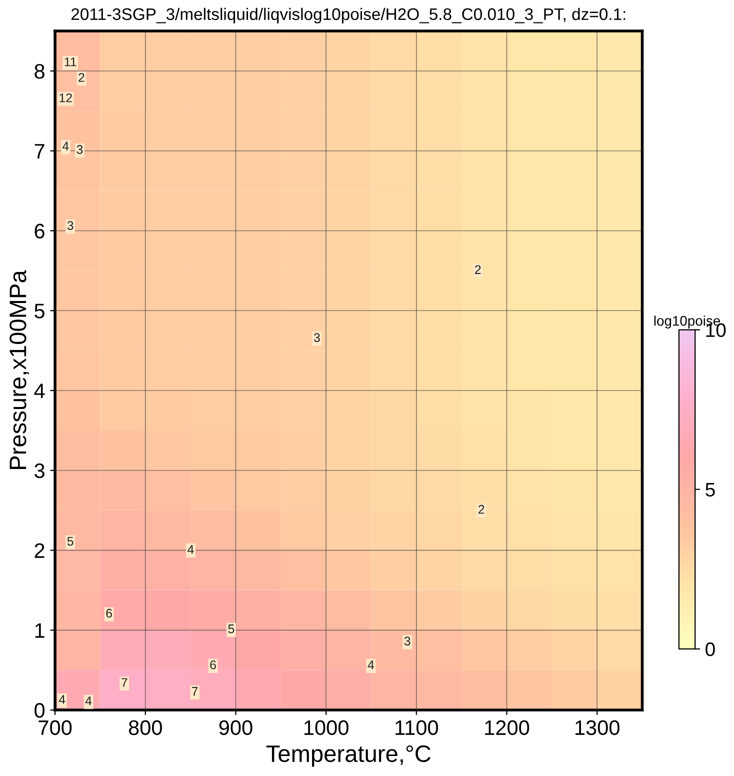 The width and height of the screenshot is (734, 776). Describe the element at coordinates (39, 151) in the screenshot. I see `y-tick-label: 7` at that location.